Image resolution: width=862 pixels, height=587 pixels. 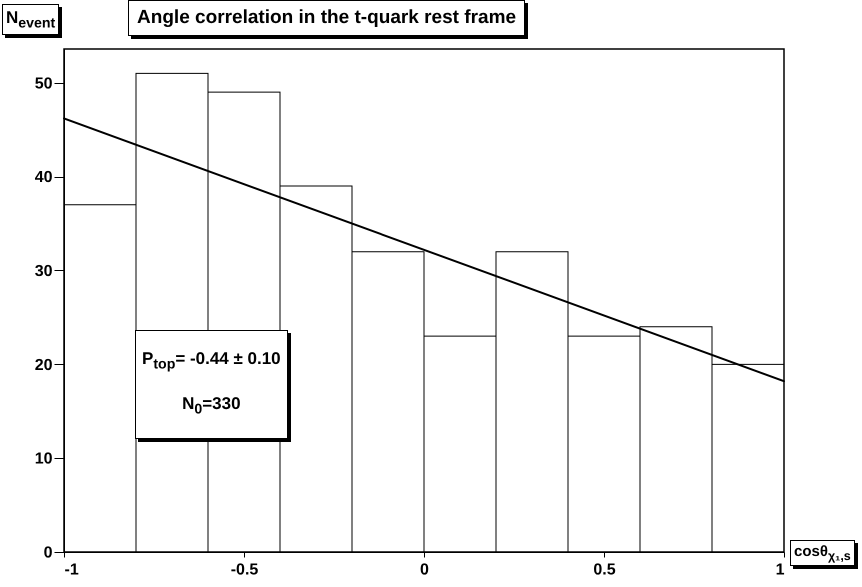 I want to click on x-axis-title: cosθ$_{χ₁,s}$, so click(x=822, y=553).